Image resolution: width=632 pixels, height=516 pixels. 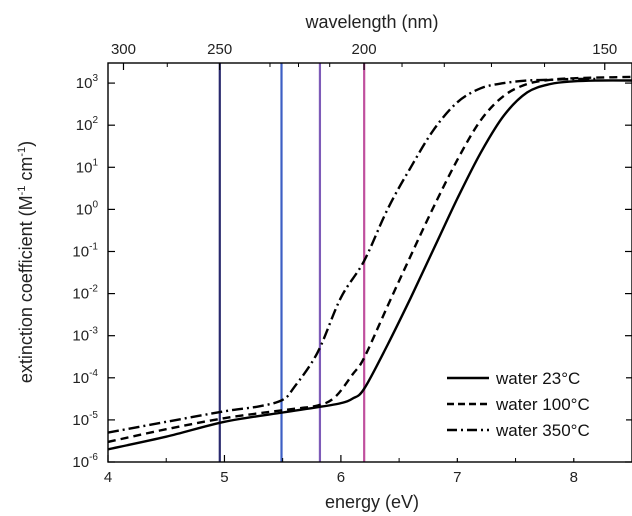 What do you see at coordinates (123, 49) in the screenshot?
I see `top-tick-label: 300` at bounding box center [123, 49].